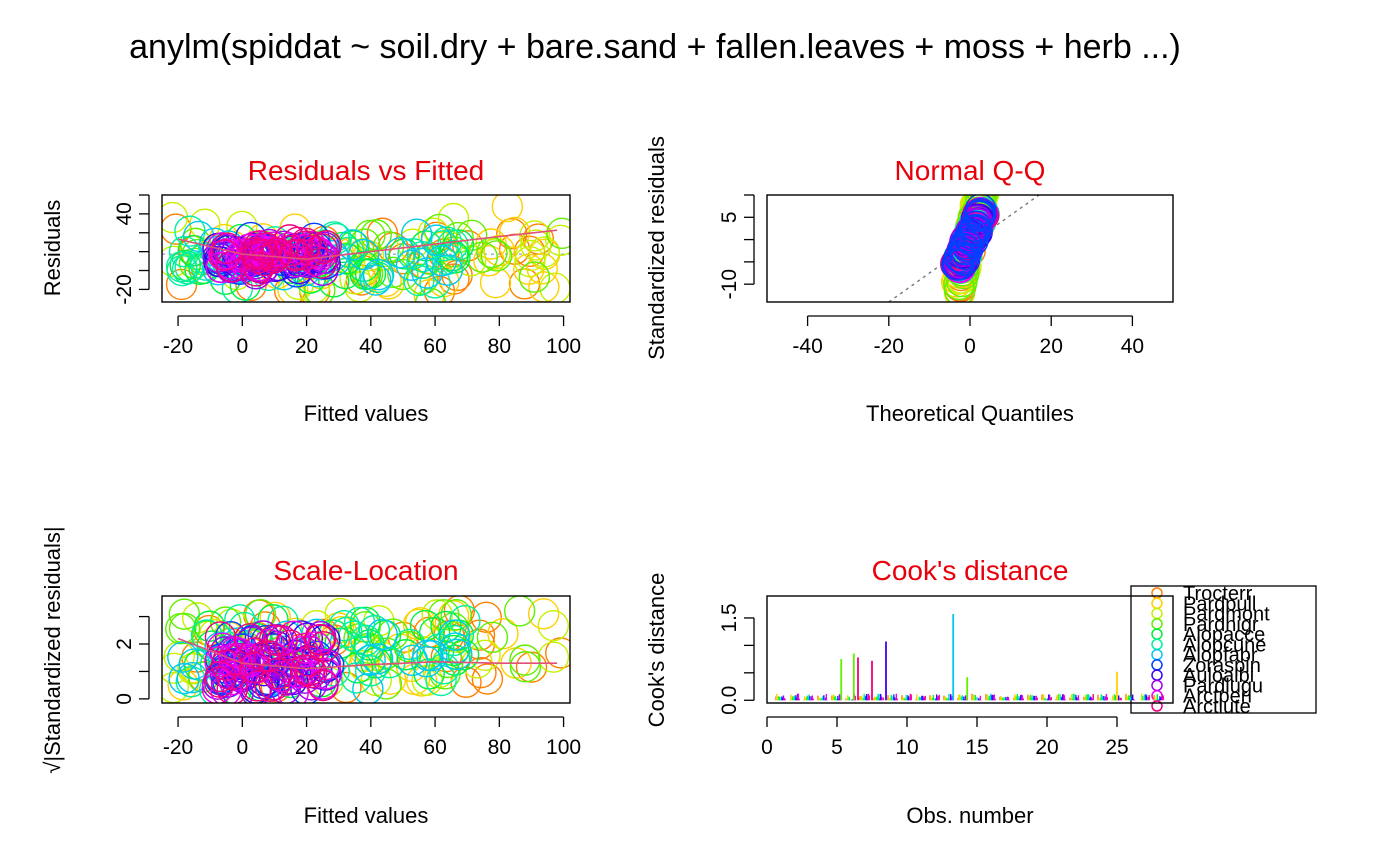 This screenshot has height=866, width=1400. I want to click on panel-title: Scale-Location, so click(365, 570).